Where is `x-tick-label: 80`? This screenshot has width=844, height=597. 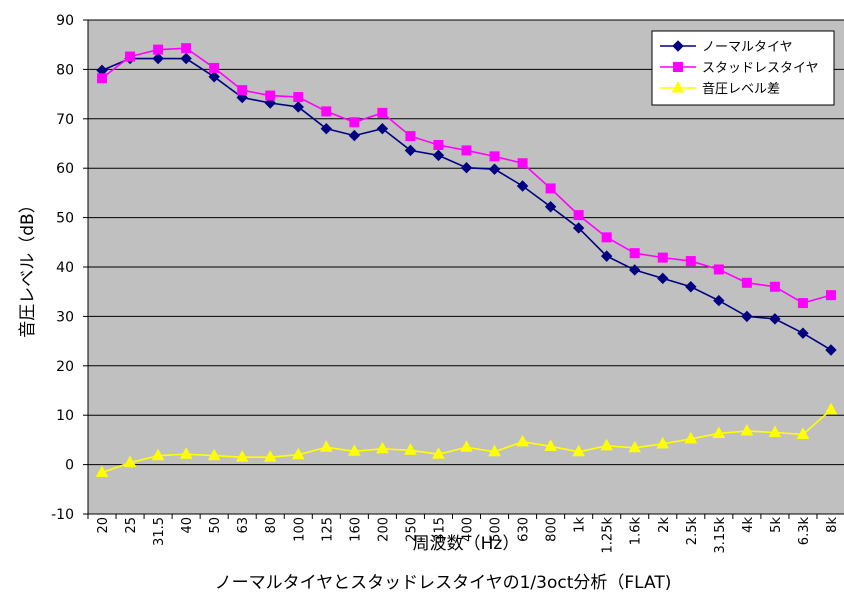
x-tick-label: 80 is located at coordinates (271, 525).